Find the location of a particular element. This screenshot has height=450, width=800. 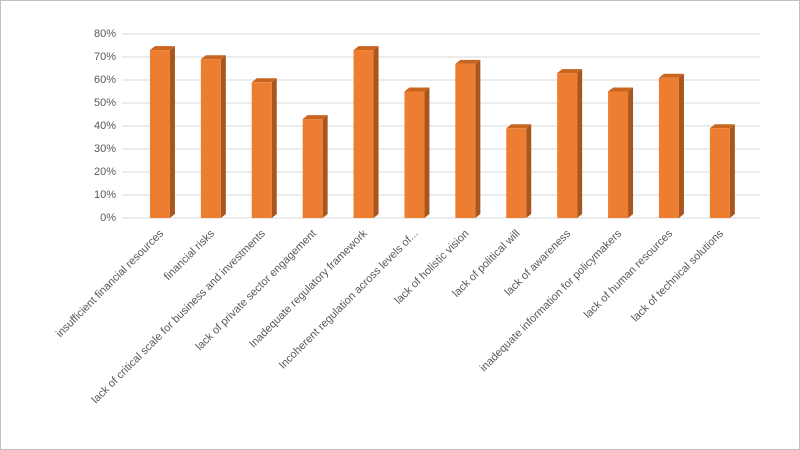

y-tick-label: 20% is located at coordinates (105, 172).